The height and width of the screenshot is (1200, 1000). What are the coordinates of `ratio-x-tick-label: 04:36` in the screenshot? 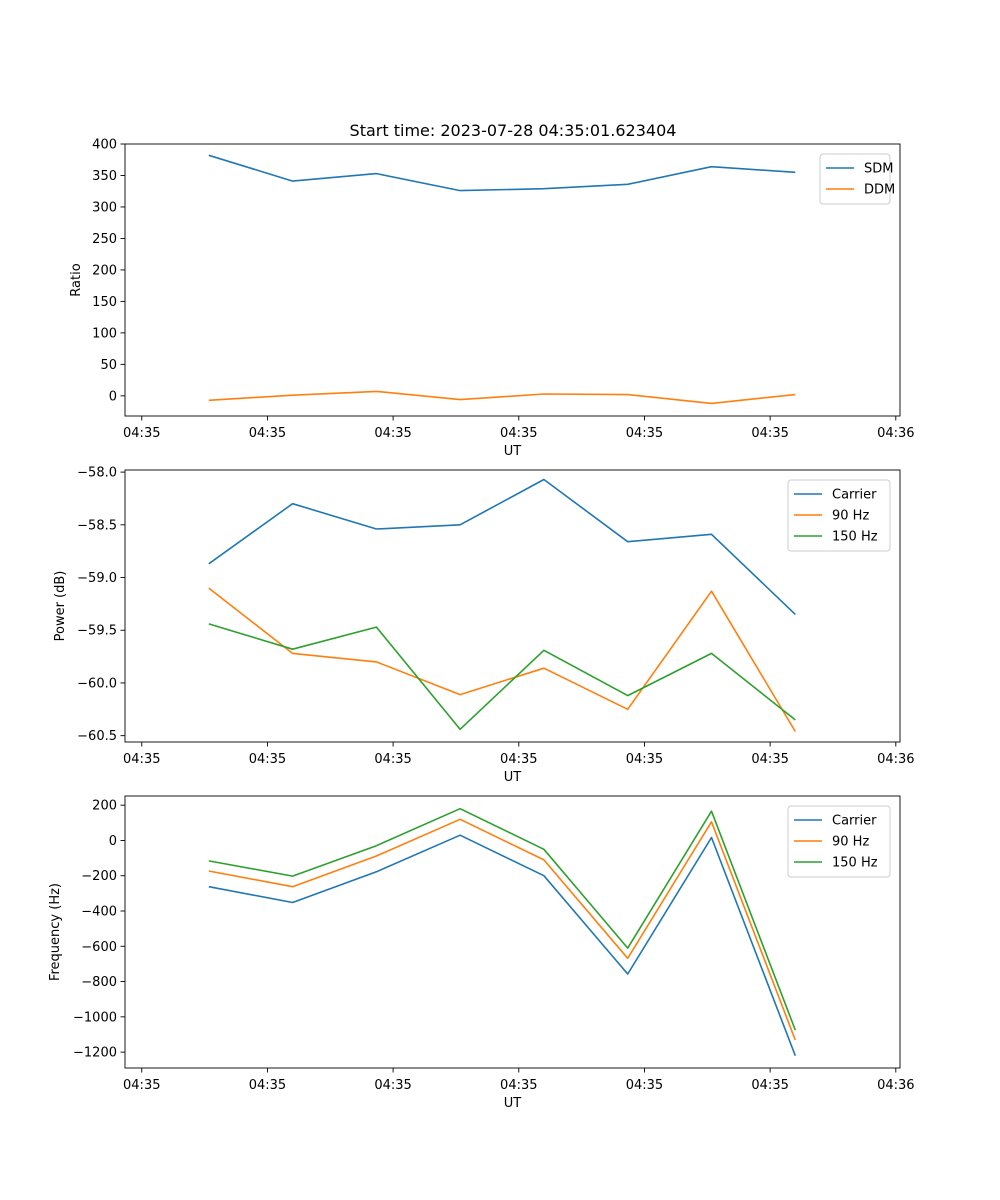 It's located at (895, 433).